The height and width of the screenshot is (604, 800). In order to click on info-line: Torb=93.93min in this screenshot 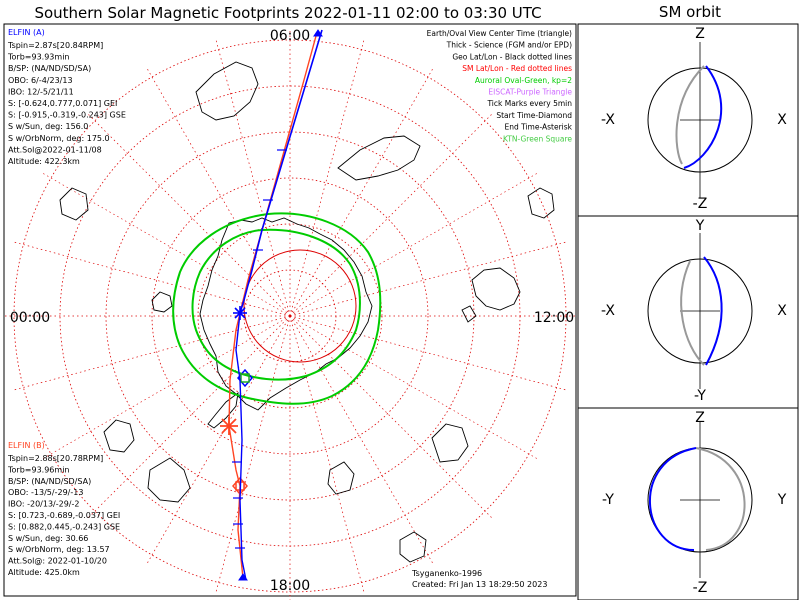, I will do `click(38, 57)`.